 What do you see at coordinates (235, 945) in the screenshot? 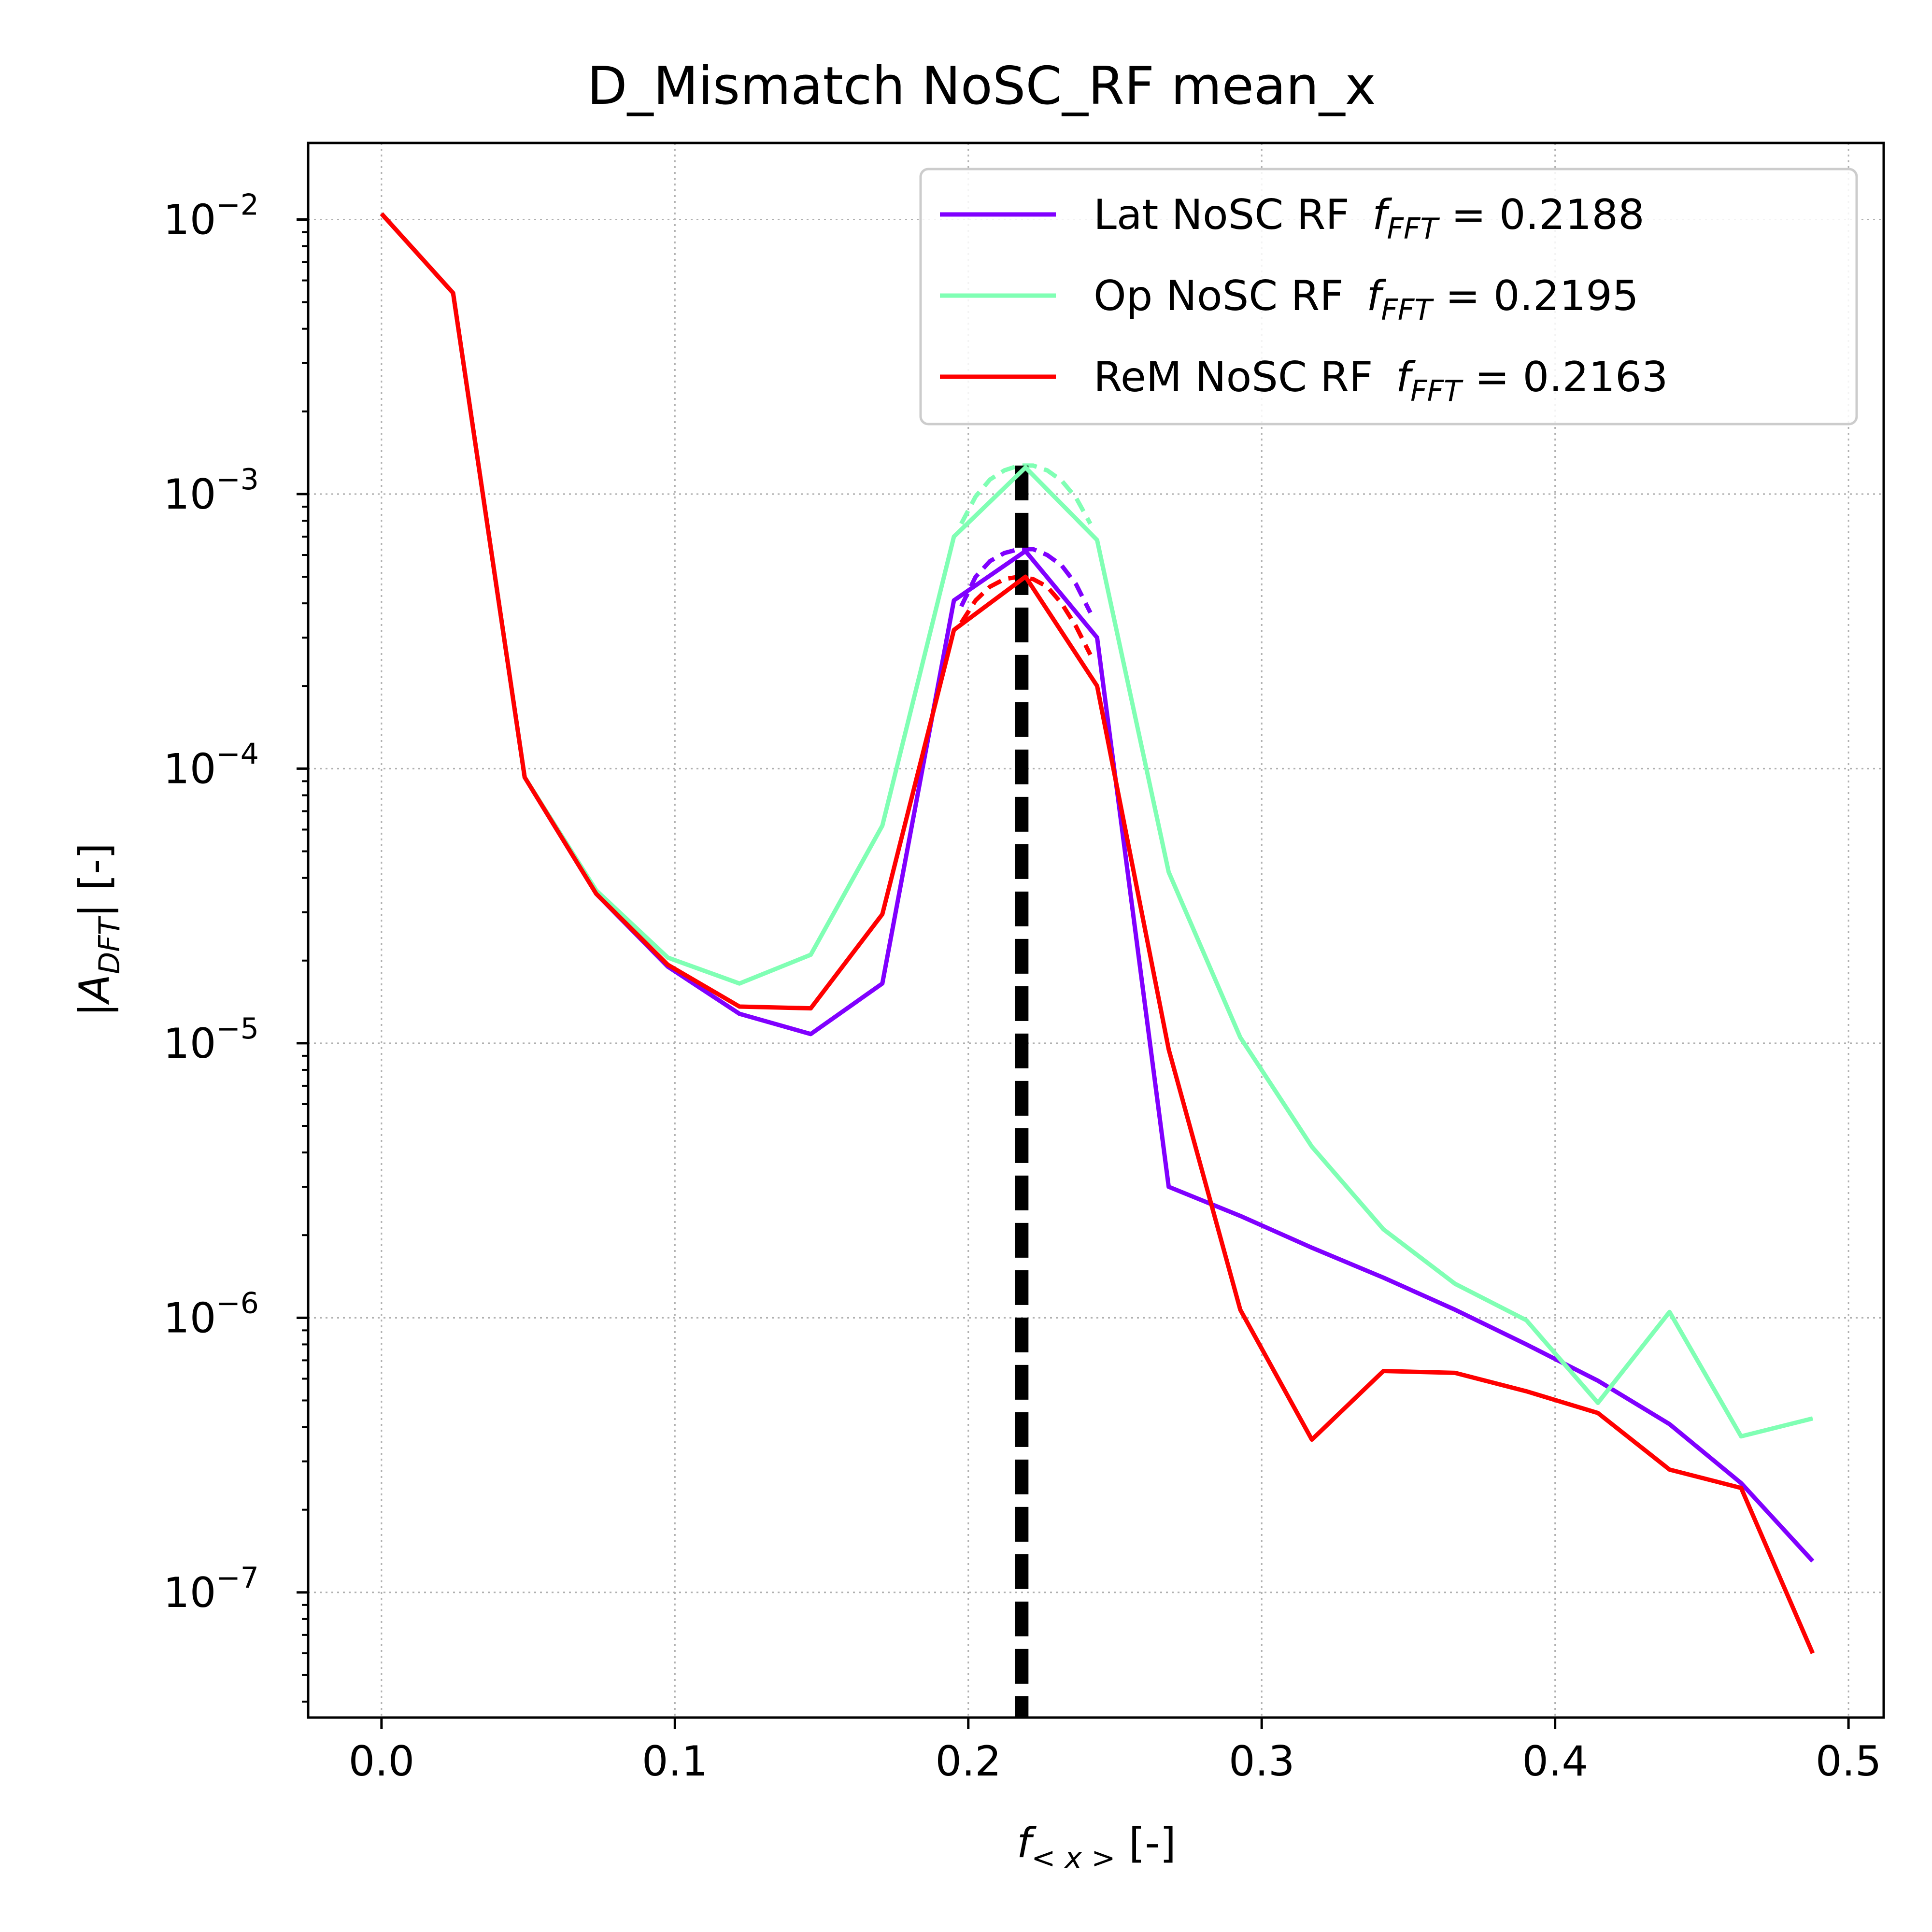
I see `y-axis-ticks: 10⁻⁷ 10⁻⁶ 10⁻⁵ 10⁻⁴ 10⁻³ 10⁻²` at bounding box center [235, 945].